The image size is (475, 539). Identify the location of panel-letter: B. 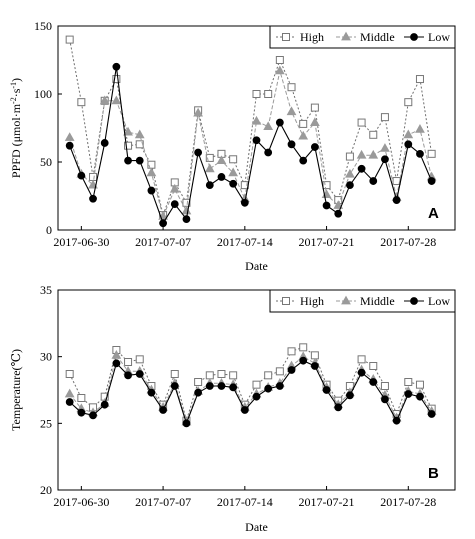
(433, 473).